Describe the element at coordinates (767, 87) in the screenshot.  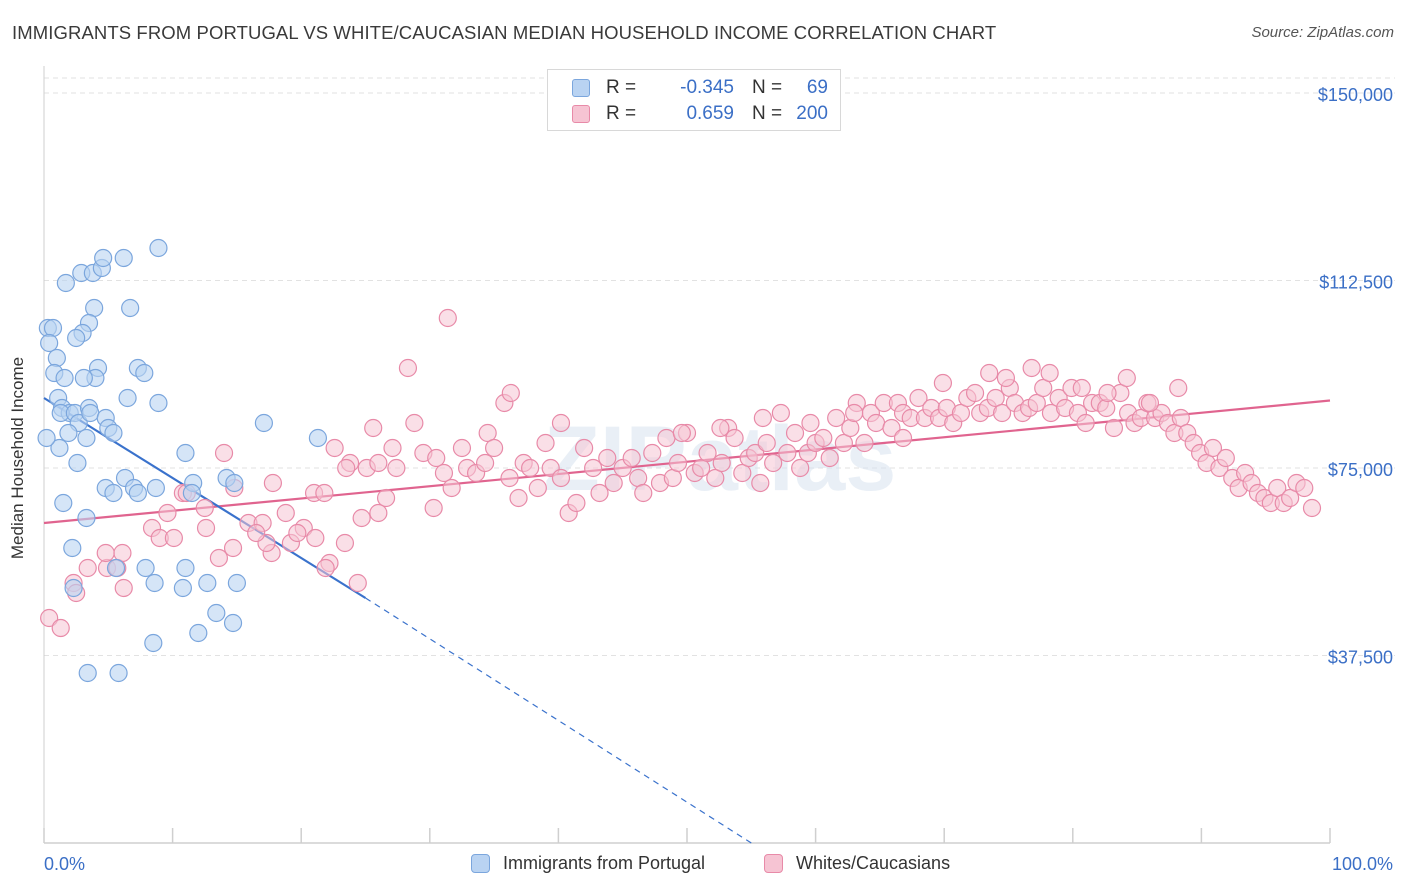
I see `n-label: N =` at that location.